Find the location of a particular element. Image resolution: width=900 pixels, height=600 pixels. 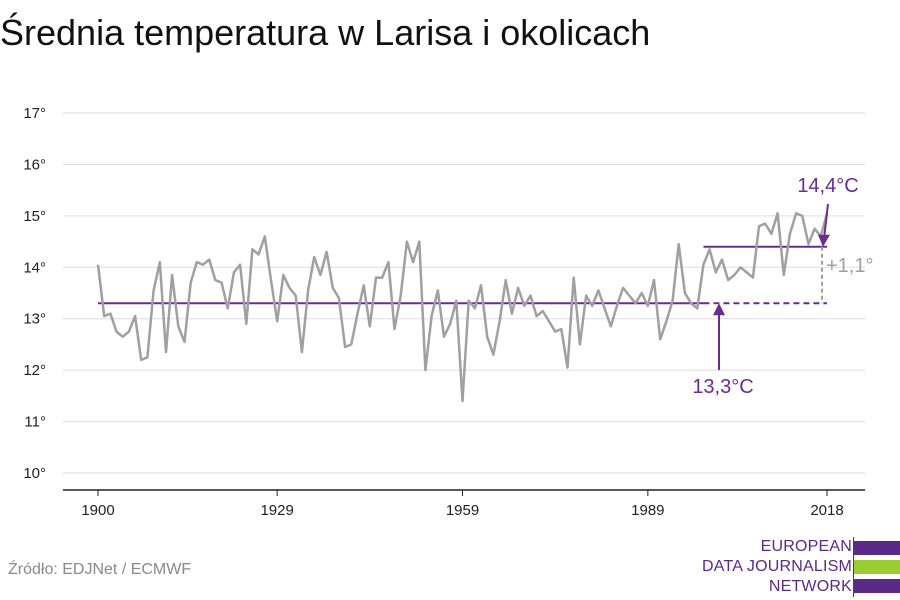

x-tick-label: 1989 is located at coordinates (647, 510).